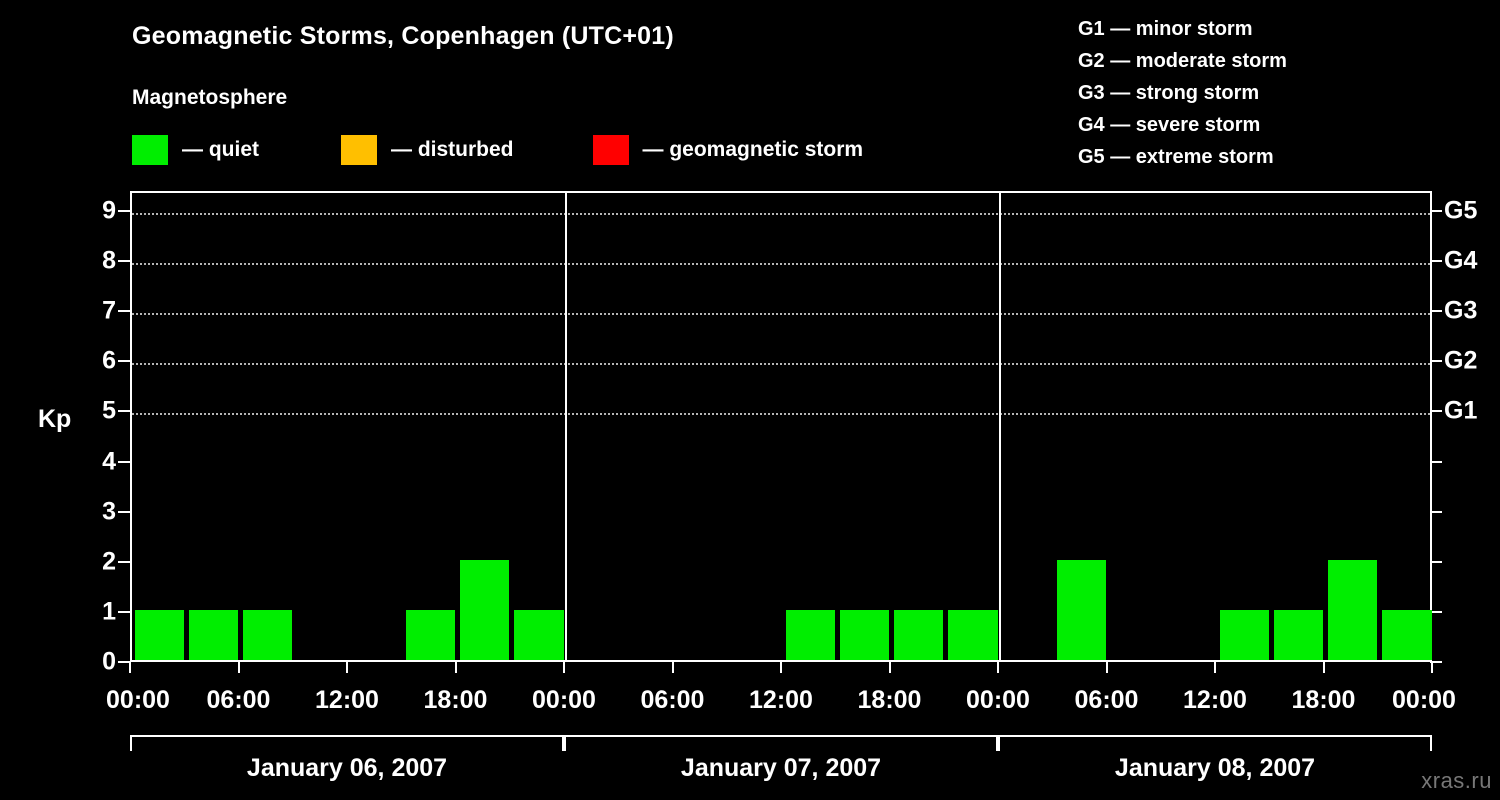  What do you see at coordinates (109, 661) in the screenshot?
I see `y-tick-label: 0` at bounding box center [109, 661].